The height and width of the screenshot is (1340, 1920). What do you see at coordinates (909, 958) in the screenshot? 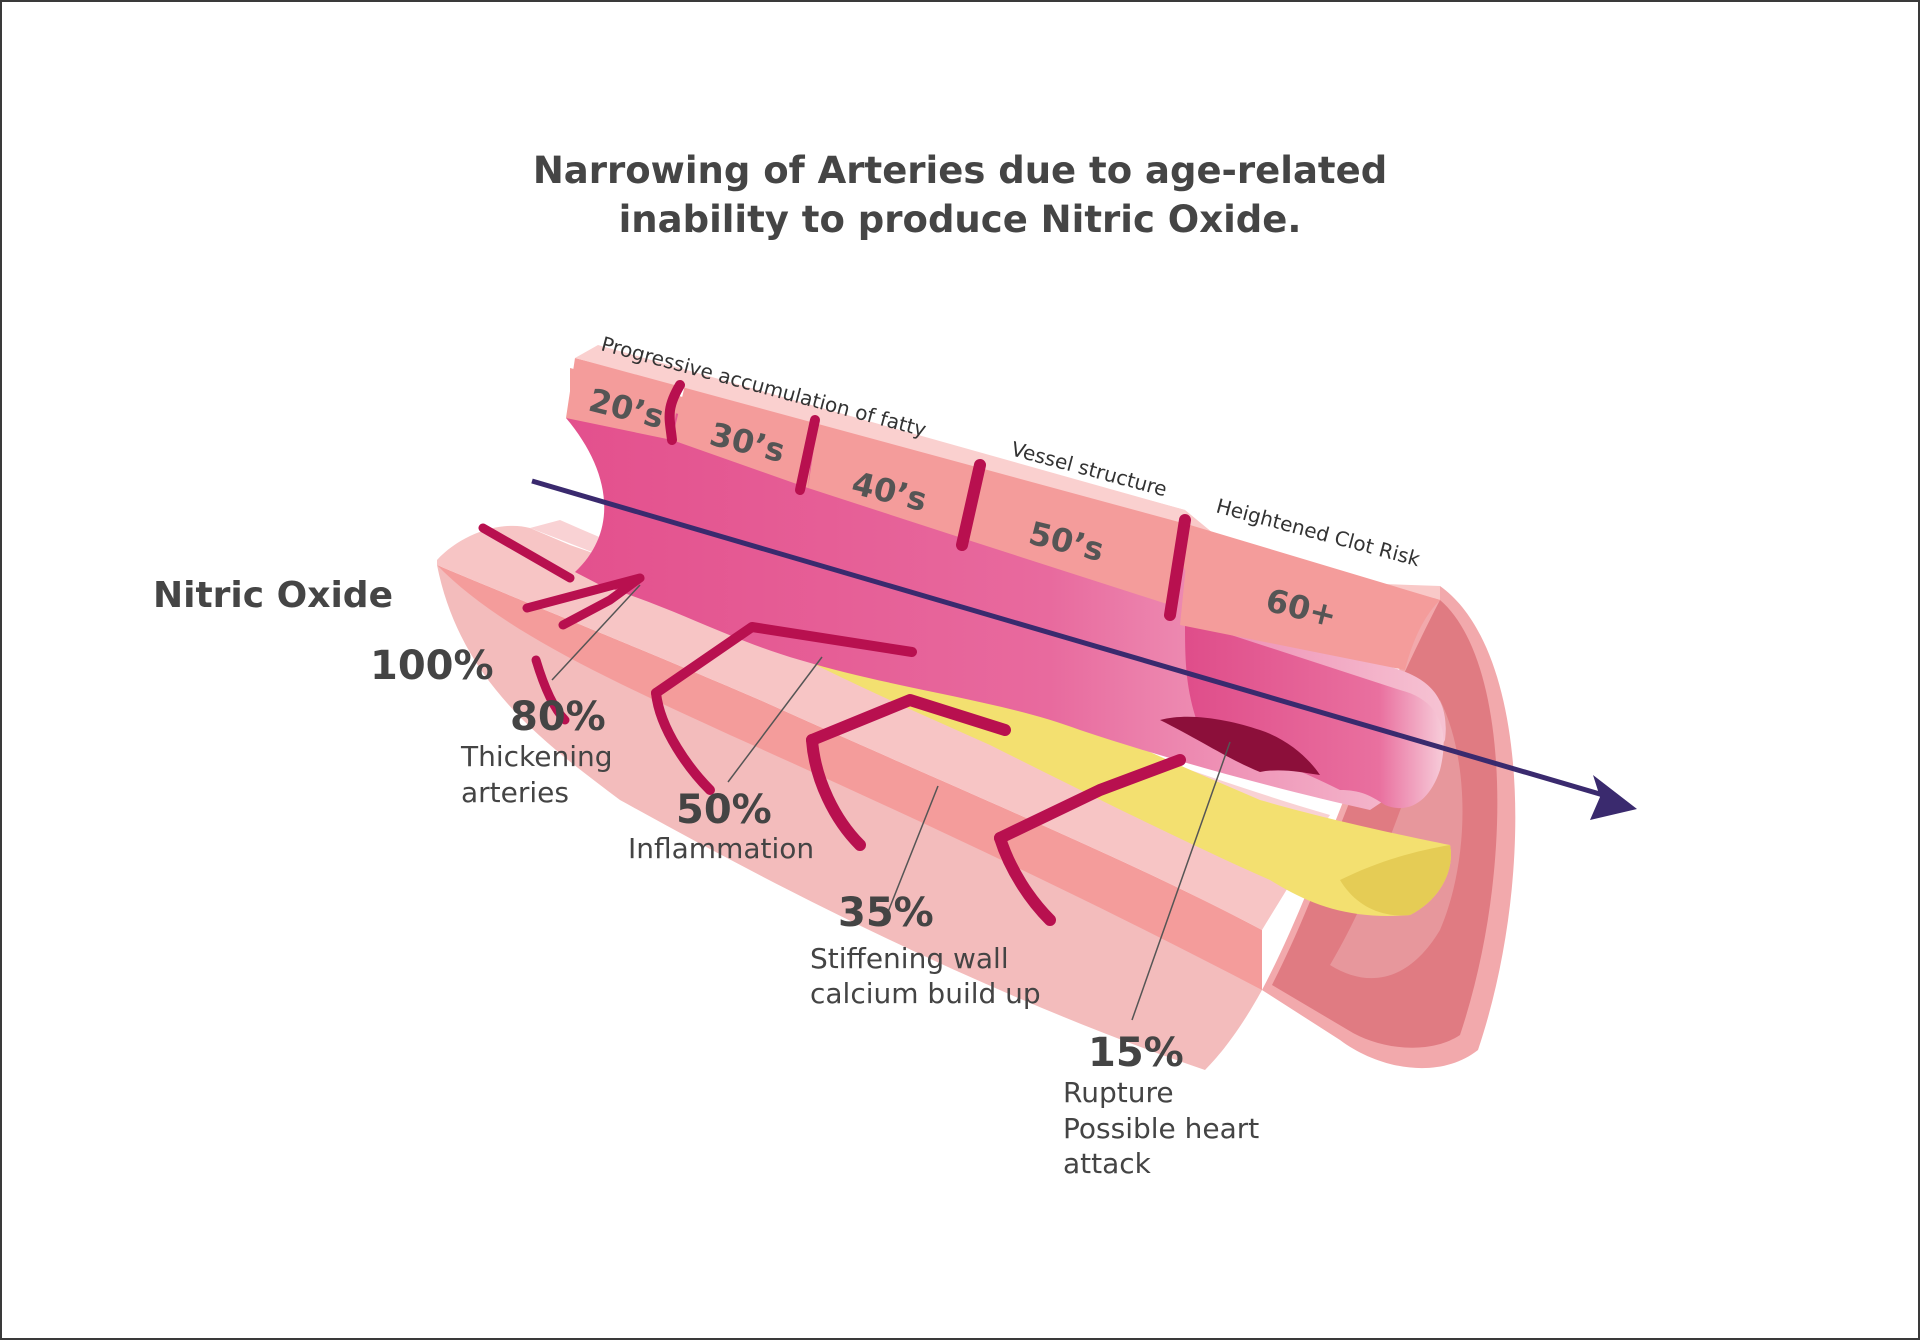
I see `stage-desc-35-line1: Stiffening wall` at bounding box center [909, 958].